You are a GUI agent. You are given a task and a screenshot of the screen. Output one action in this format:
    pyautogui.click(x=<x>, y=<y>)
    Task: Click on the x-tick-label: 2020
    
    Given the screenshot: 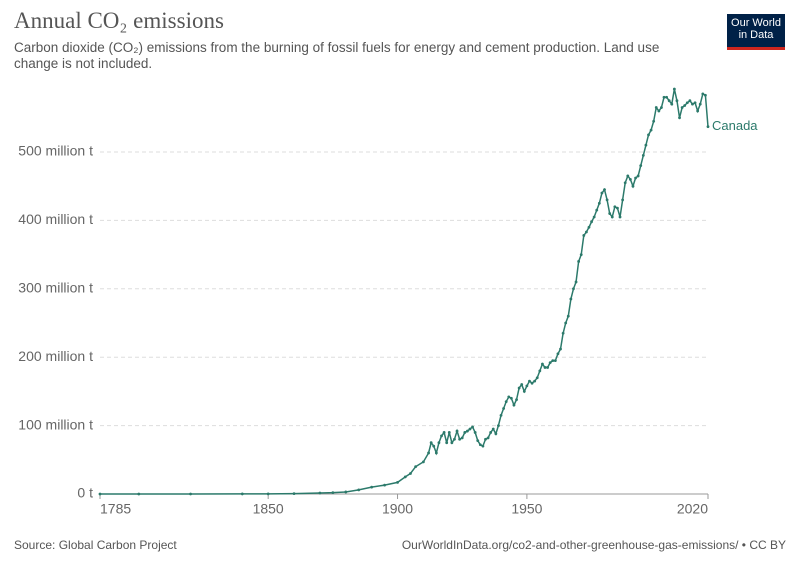 What is the action you would take?
    pyautogui.click(x=692, y=509)
    